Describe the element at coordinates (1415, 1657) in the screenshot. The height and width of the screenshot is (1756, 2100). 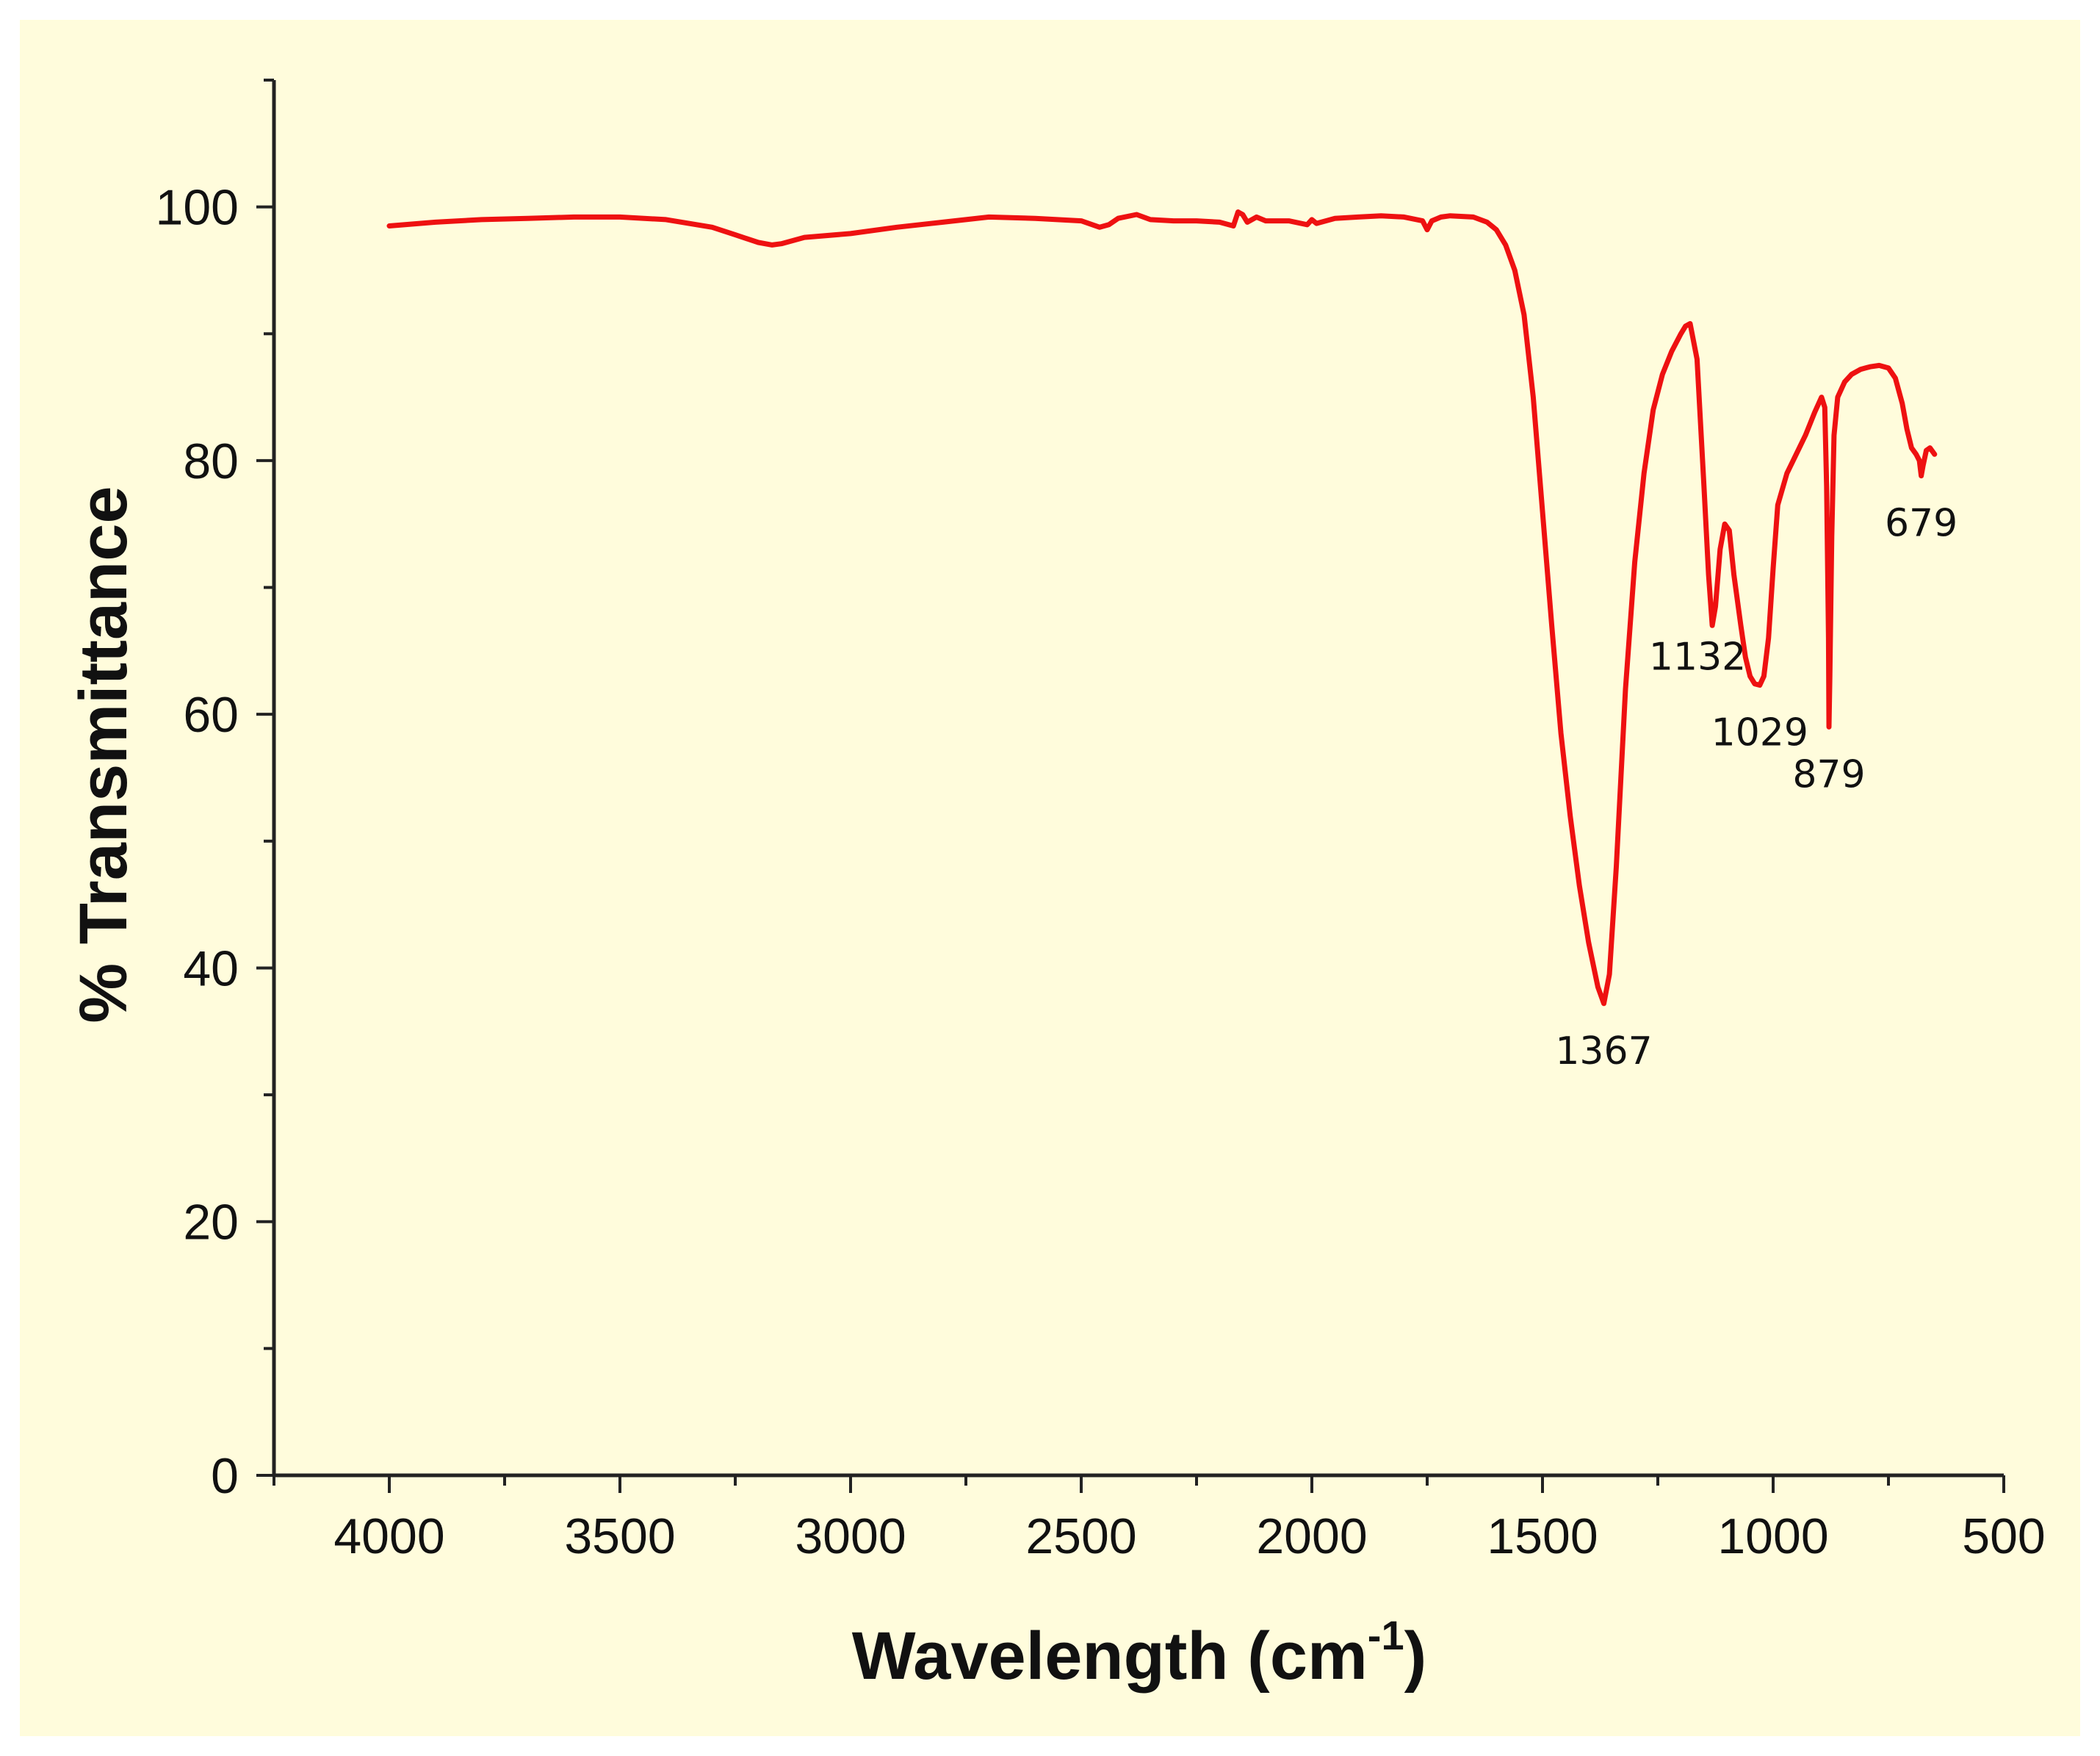
I see `x-axis-title-close: )` at that location.